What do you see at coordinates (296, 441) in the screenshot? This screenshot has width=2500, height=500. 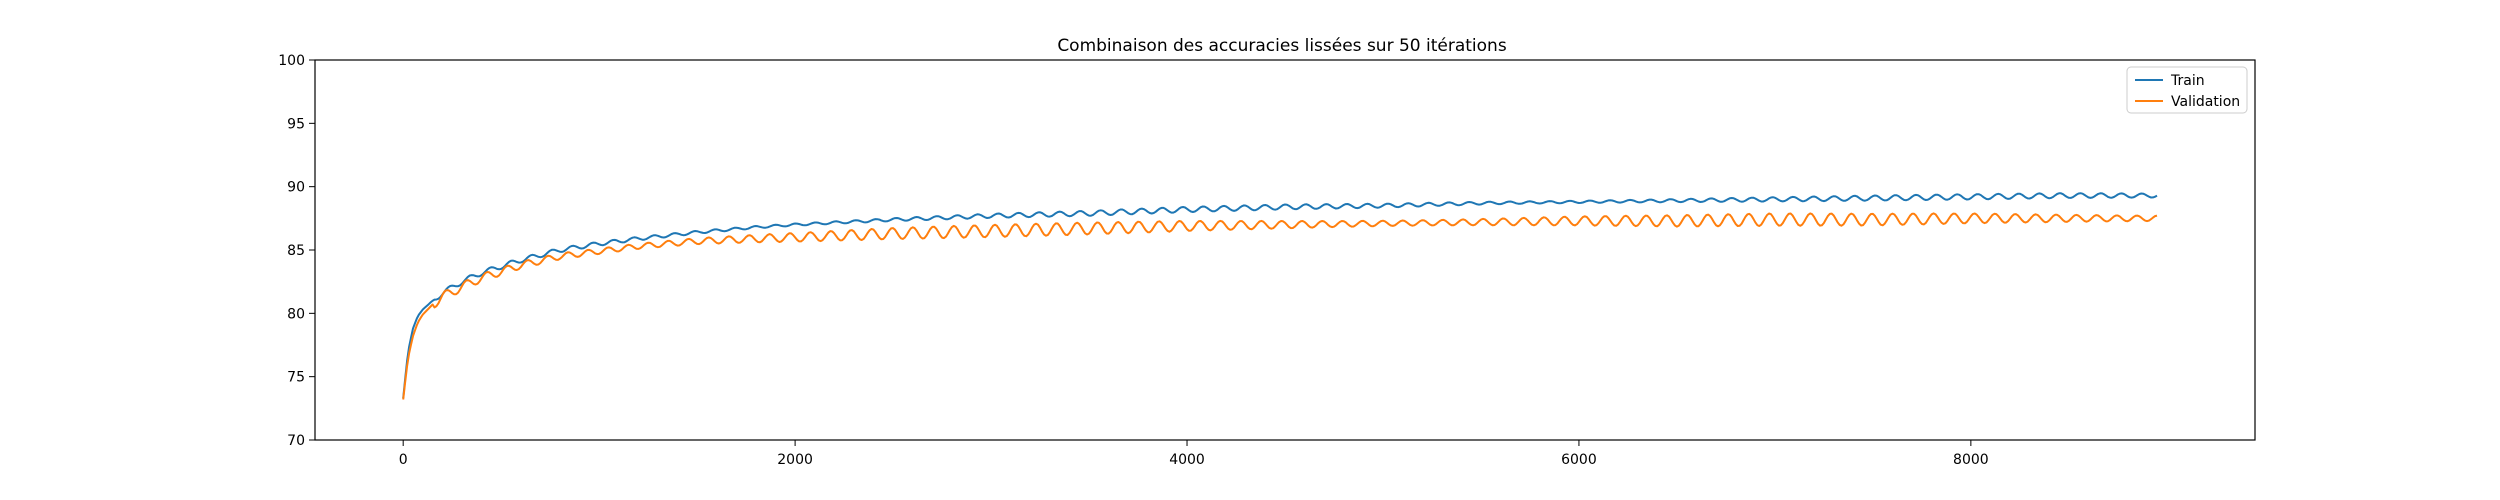 I see `y-tick-label: 70` at bounding box center [296, 441].